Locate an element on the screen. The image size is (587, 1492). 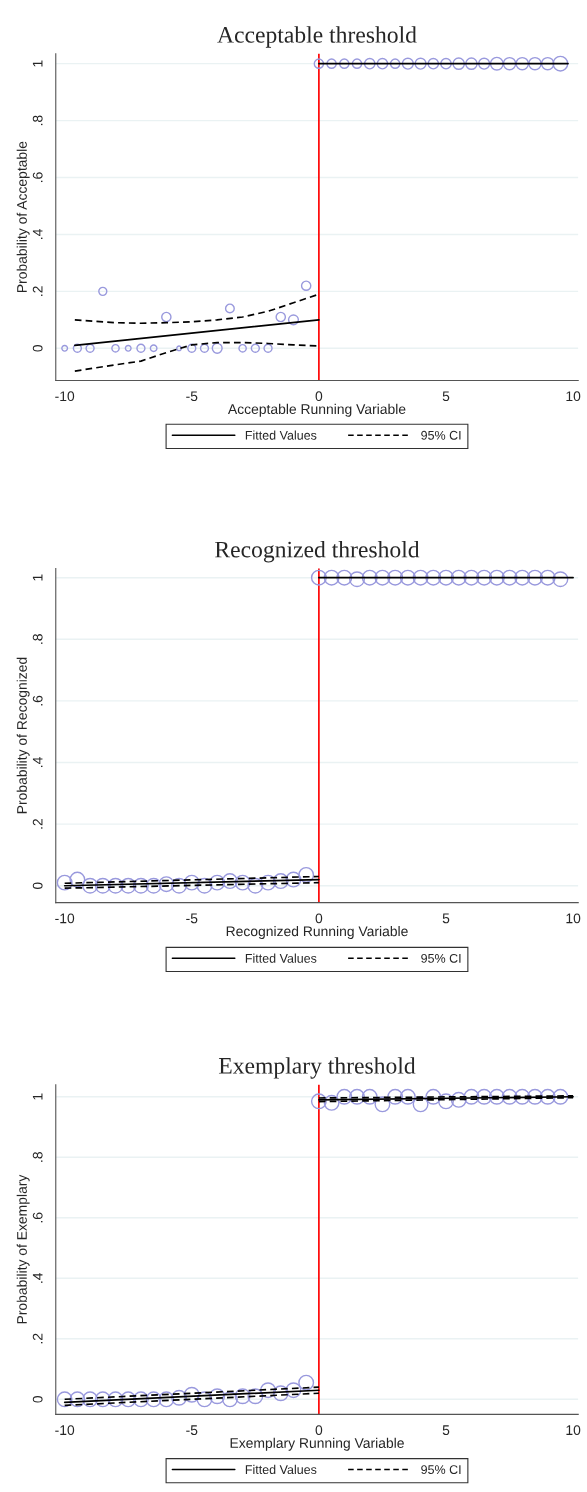
chart-title: Recognized threshold is located at coordinates (317, 551).